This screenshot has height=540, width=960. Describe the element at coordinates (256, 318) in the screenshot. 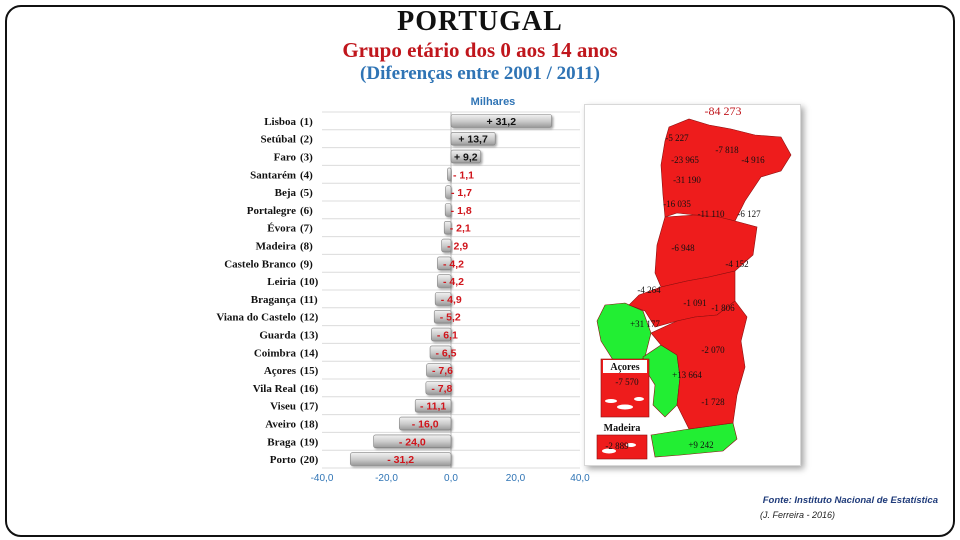

I see `category-label: Viana do Castelo` at that location.